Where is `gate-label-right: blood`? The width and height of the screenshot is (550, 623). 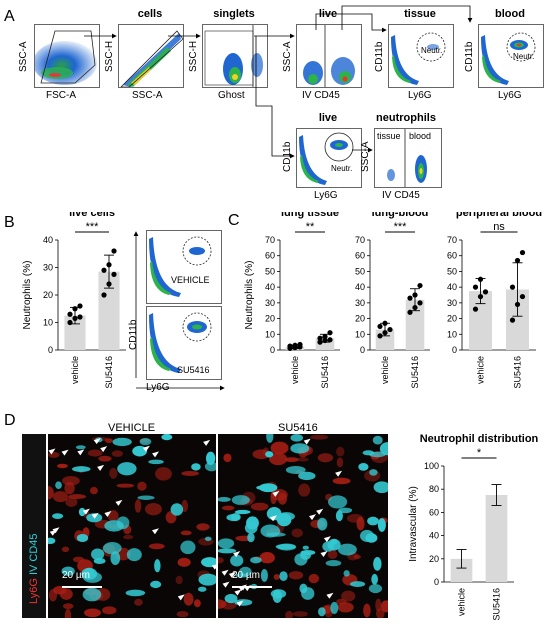
gate-label-right: blood is located at coordinates (420, 136).